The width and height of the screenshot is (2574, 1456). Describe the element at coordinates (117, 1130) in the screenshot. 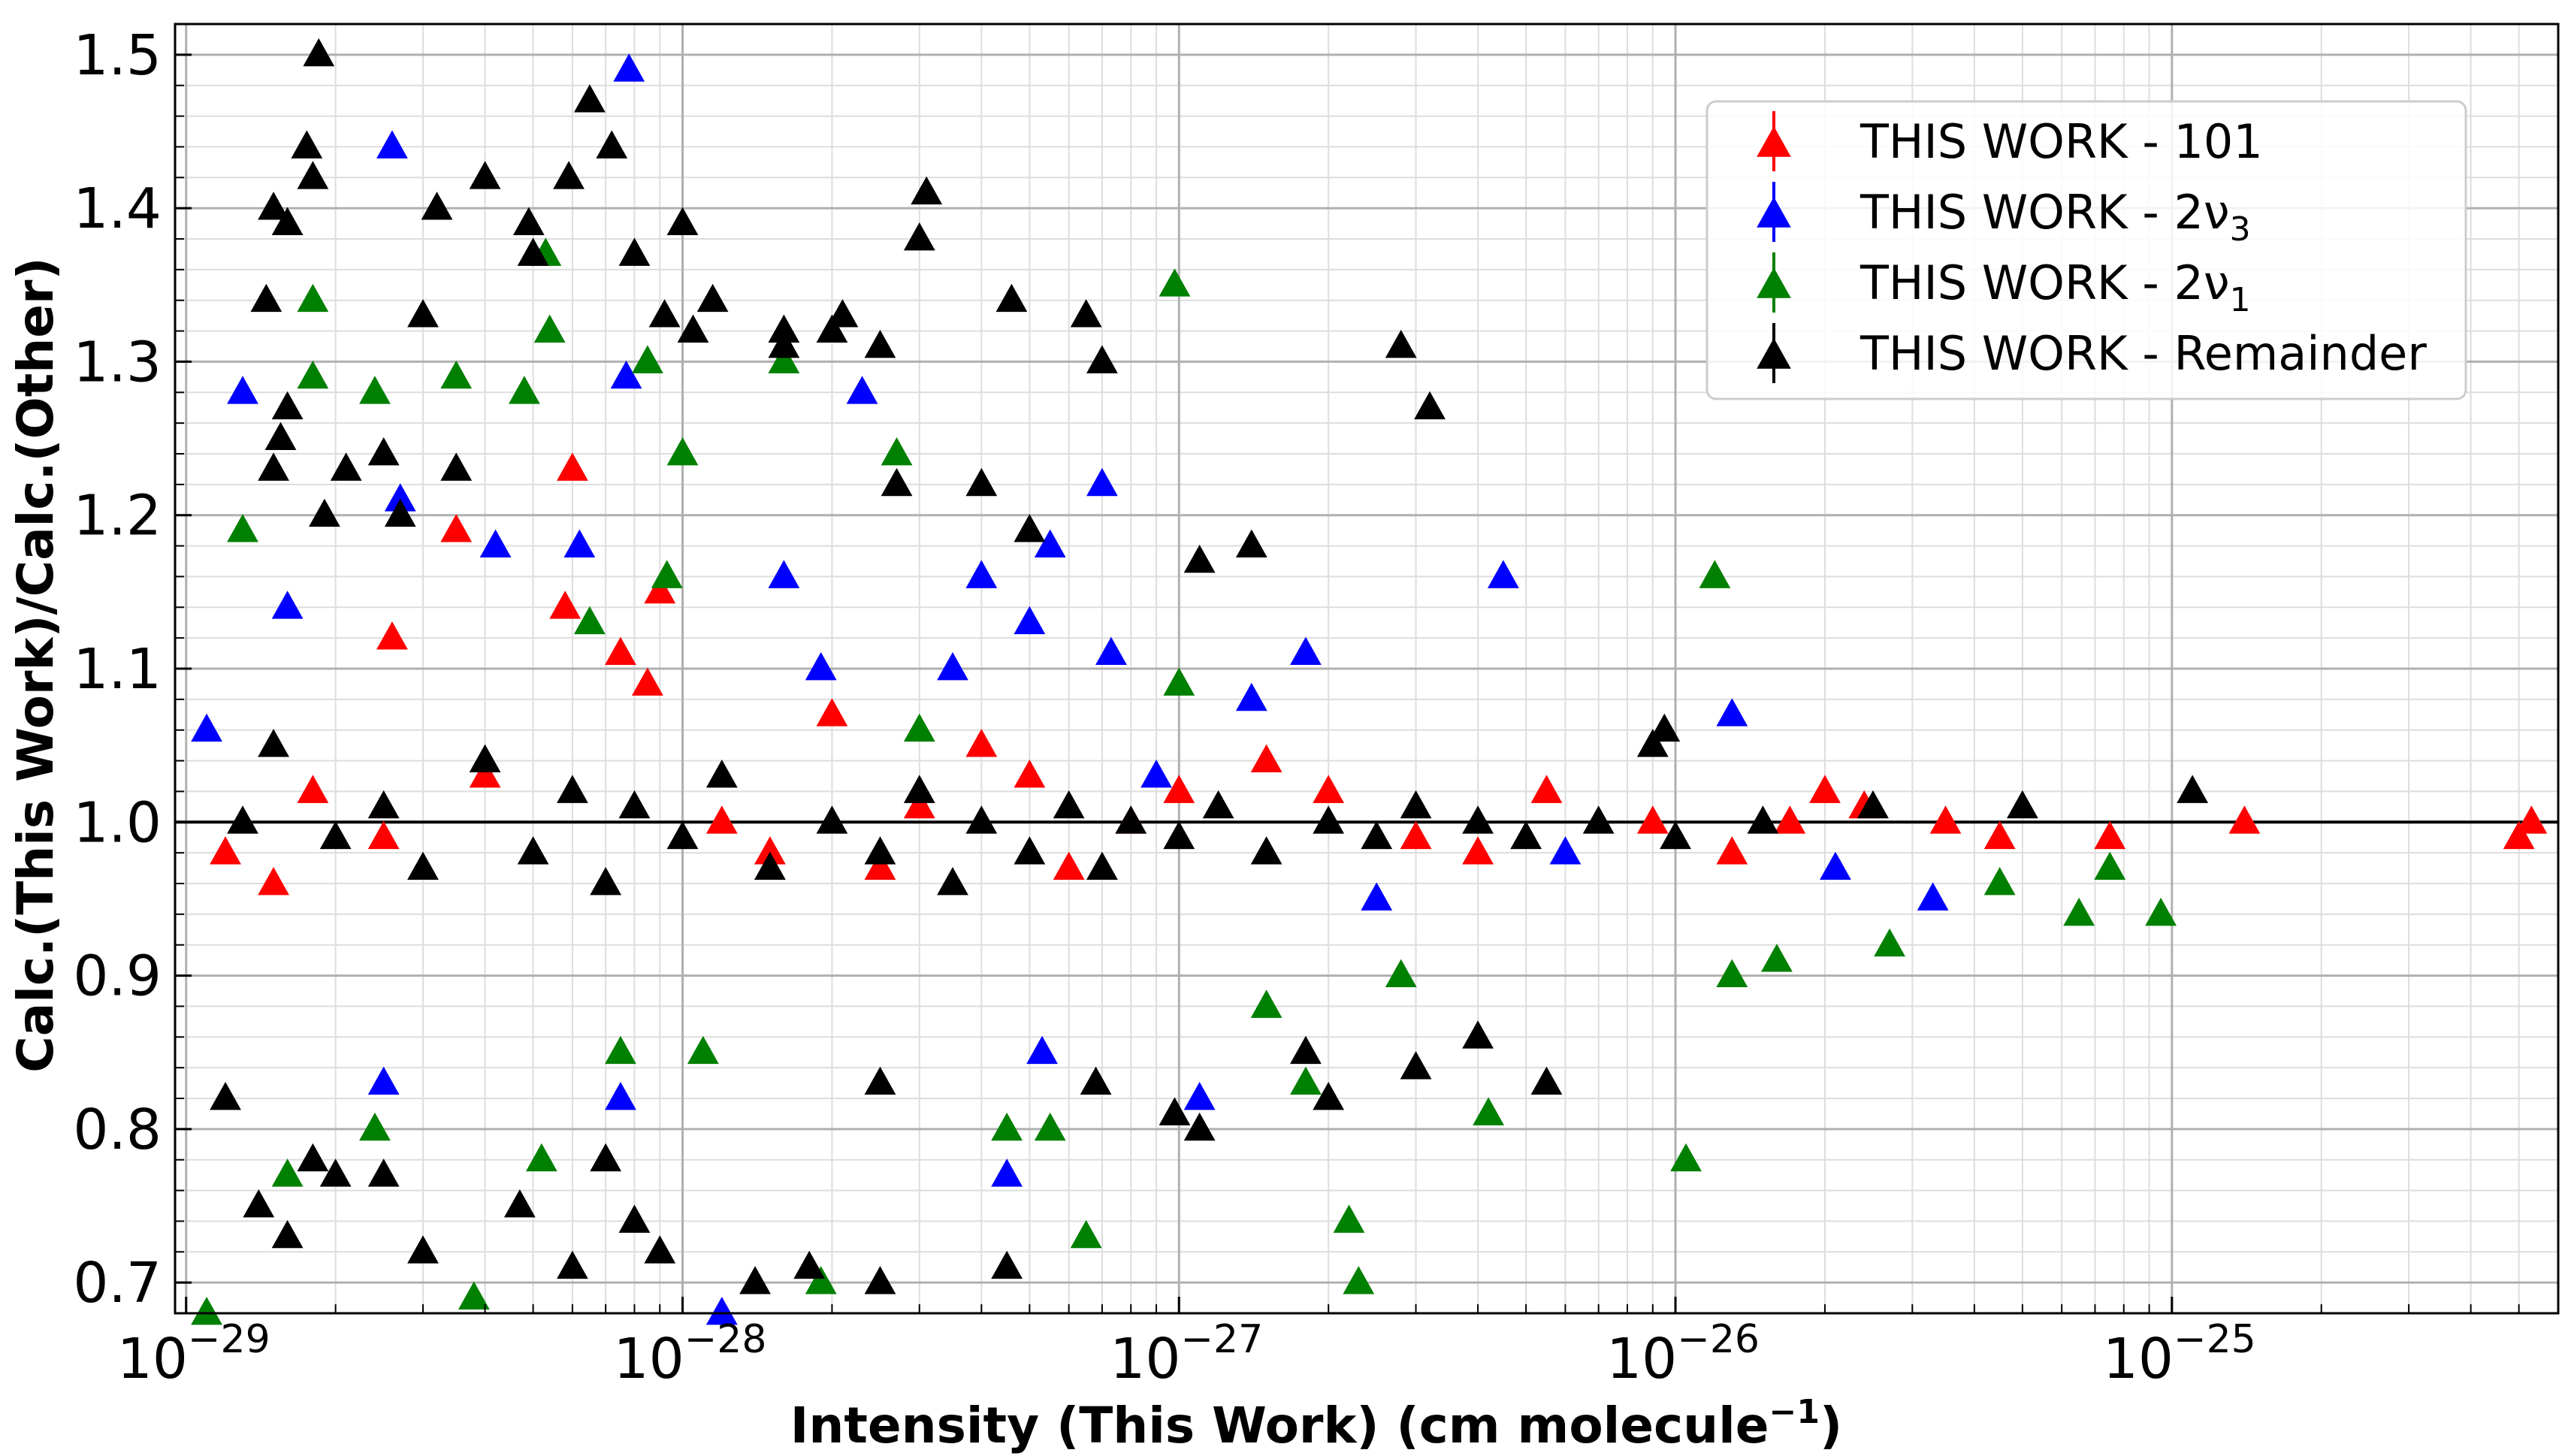

I see `y-tick-label: 0.8` at that location.